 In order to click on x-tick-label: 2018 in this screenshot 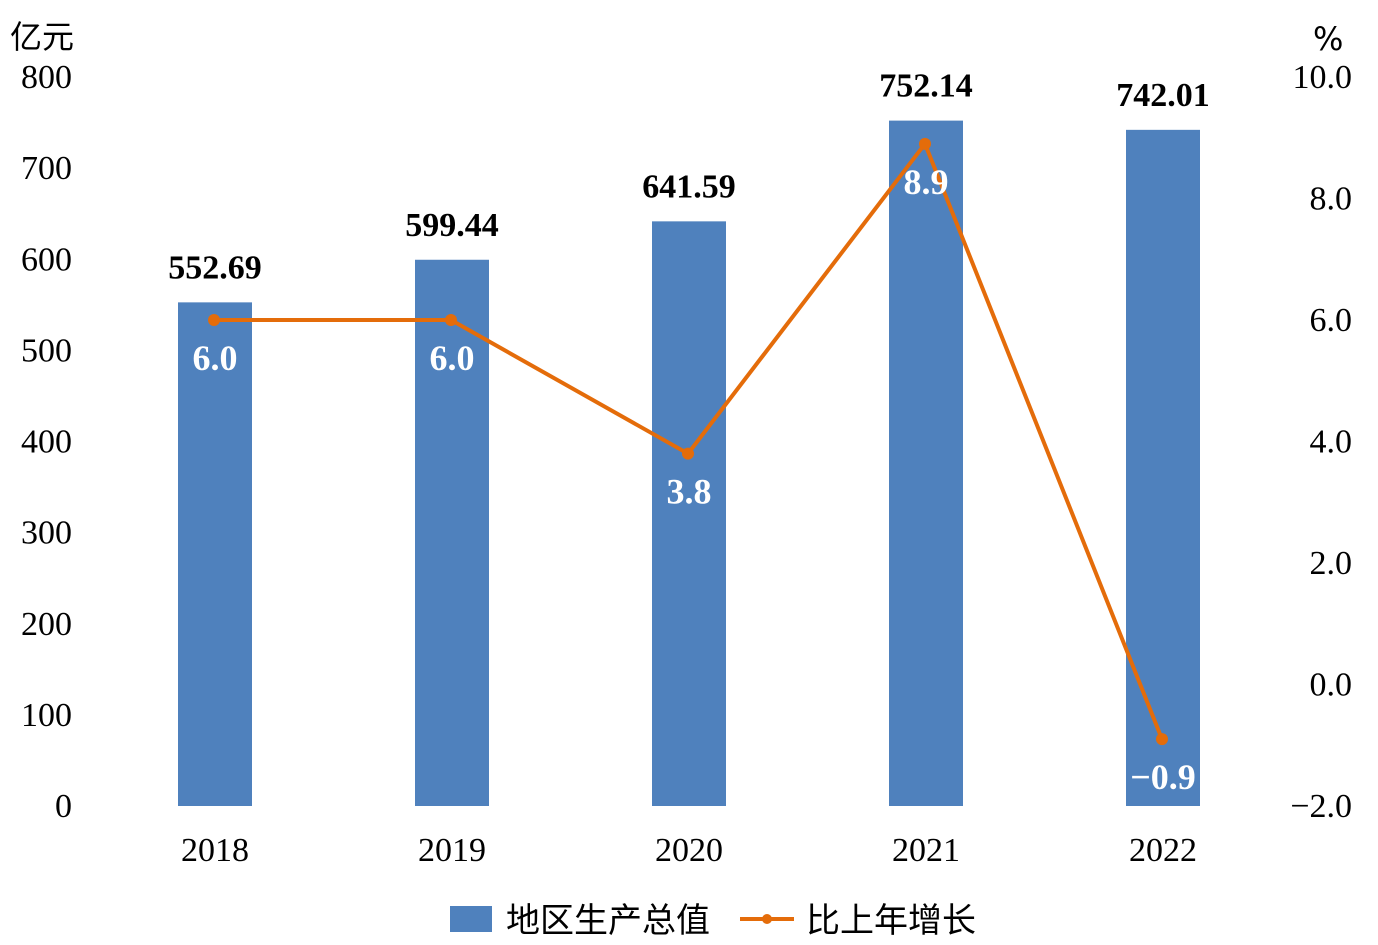, I will do `click(215, 850)`.